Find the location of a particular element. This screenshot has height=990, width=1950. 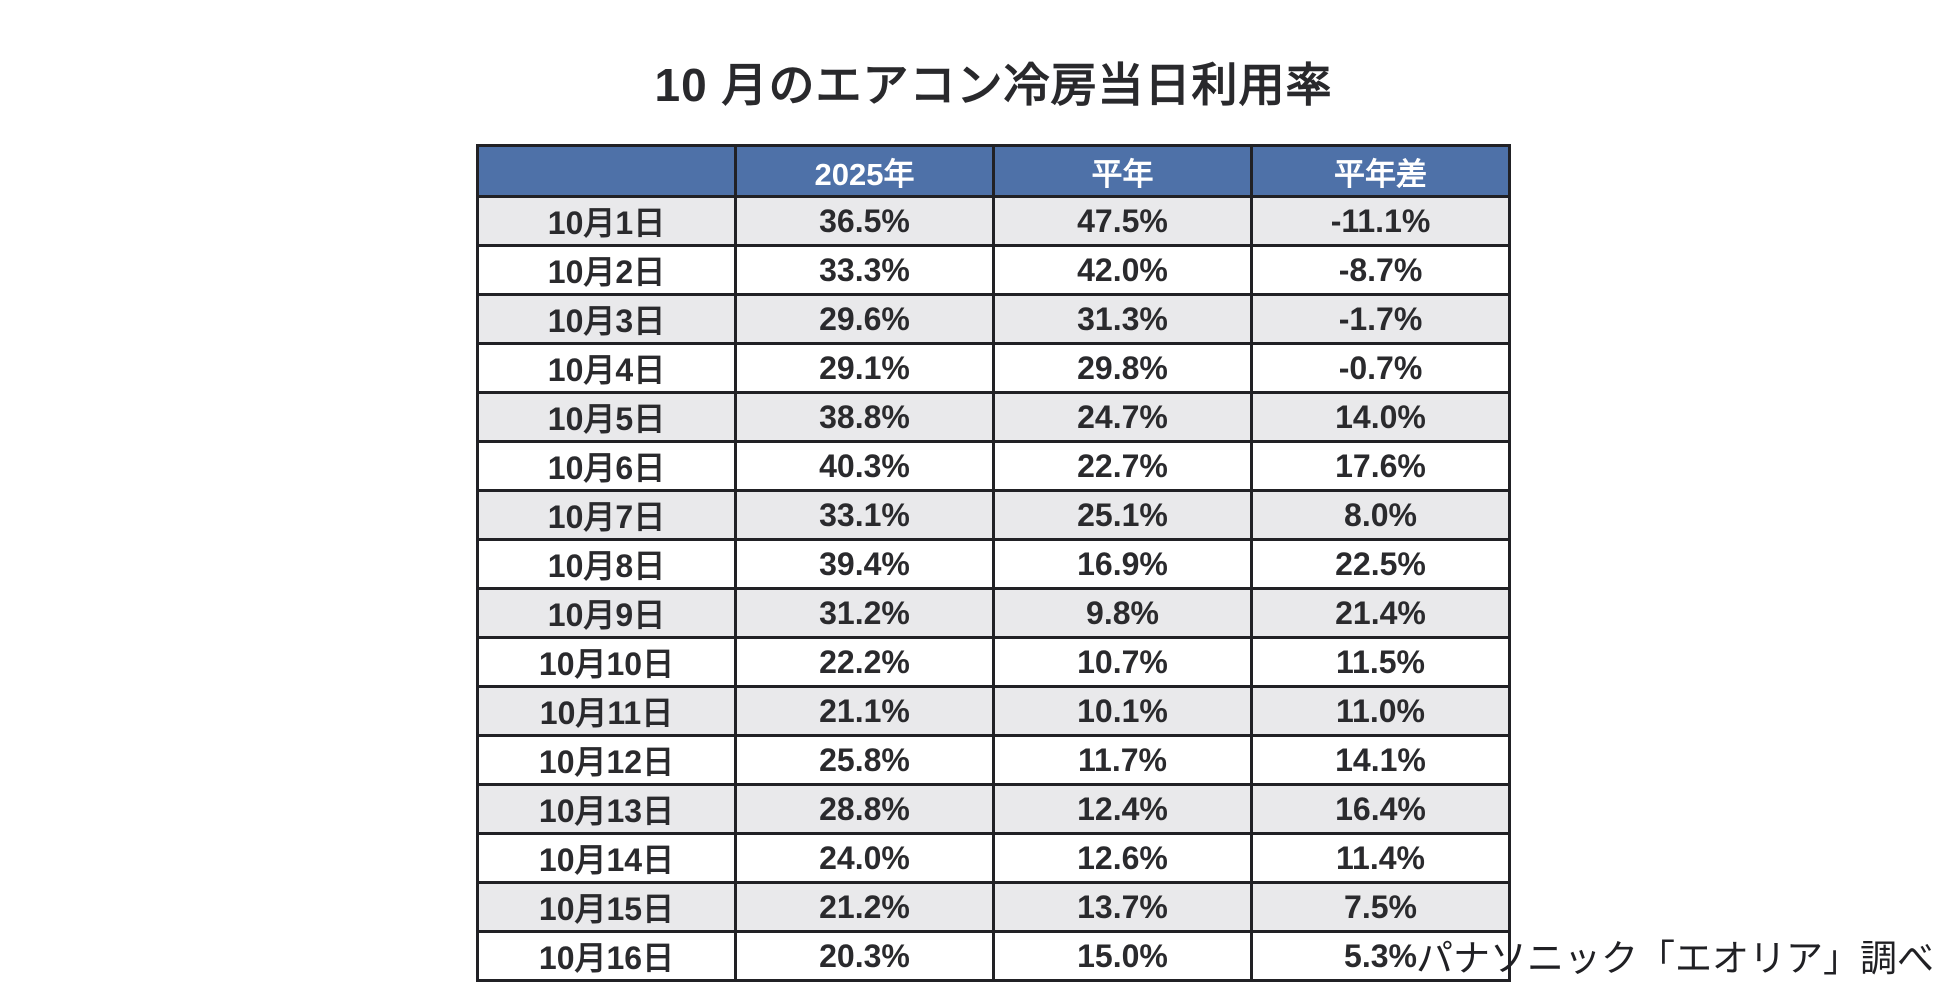

value-diff-cell: 14.0% is located at coordinates (1380, 417).